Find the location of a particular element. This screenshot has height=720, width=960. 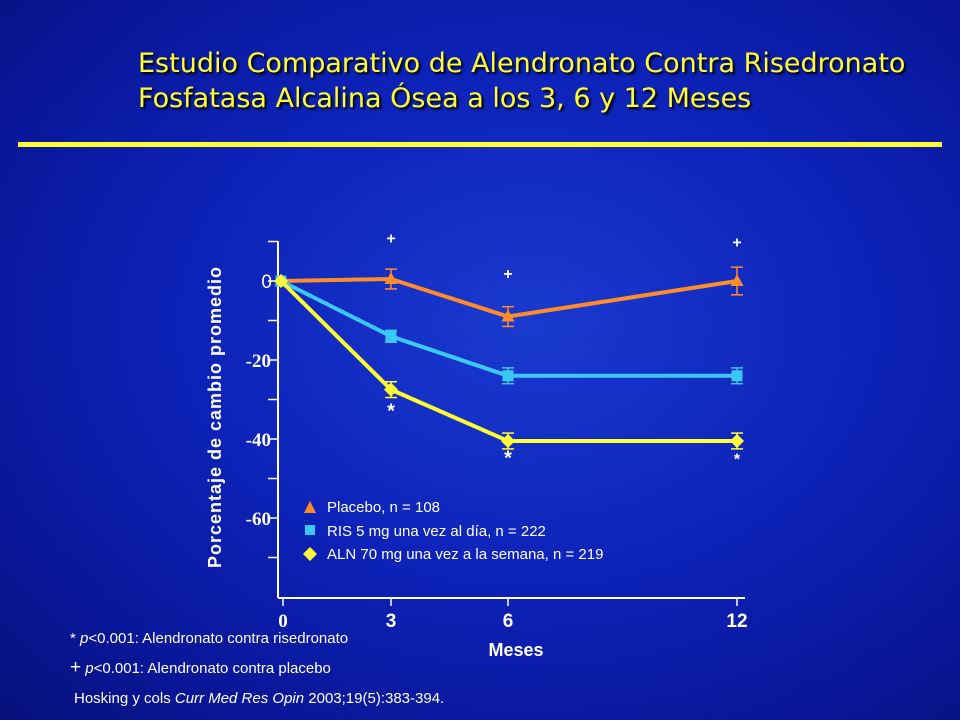

x-tick-label: 6 is located at coordinates (508, 621).